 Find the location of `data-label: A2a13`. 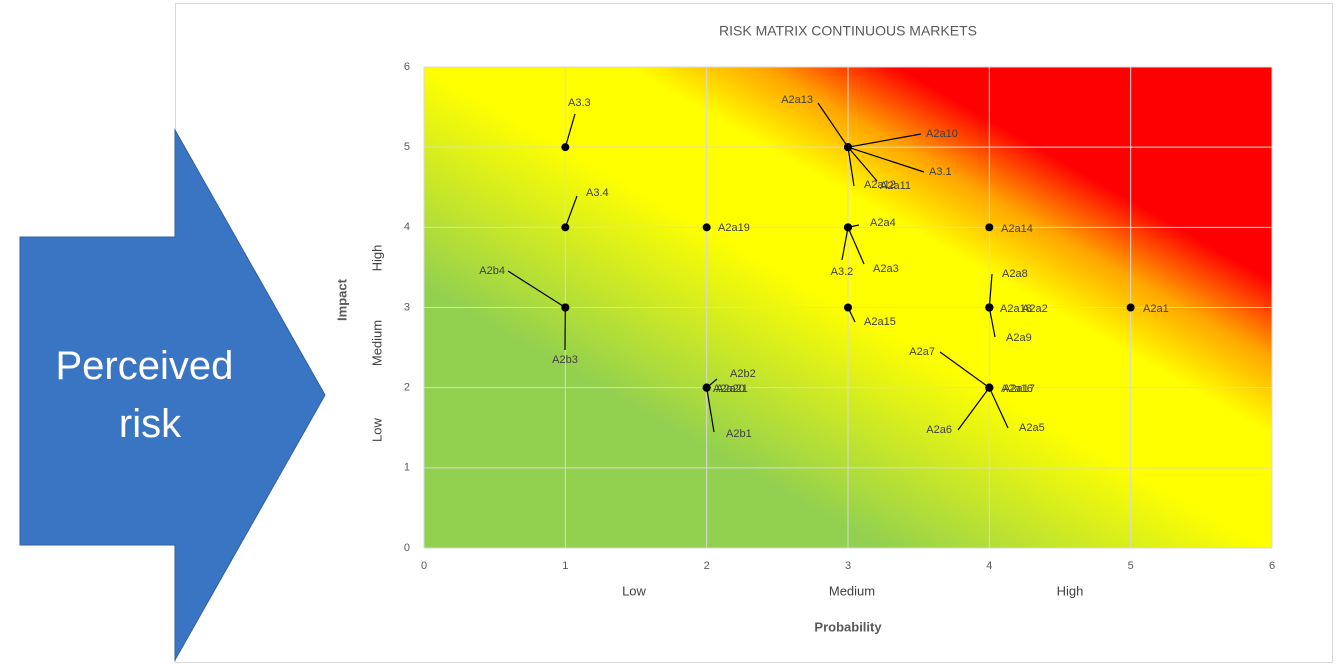

data-label: A2a13 is located at coordinates (797, 100).